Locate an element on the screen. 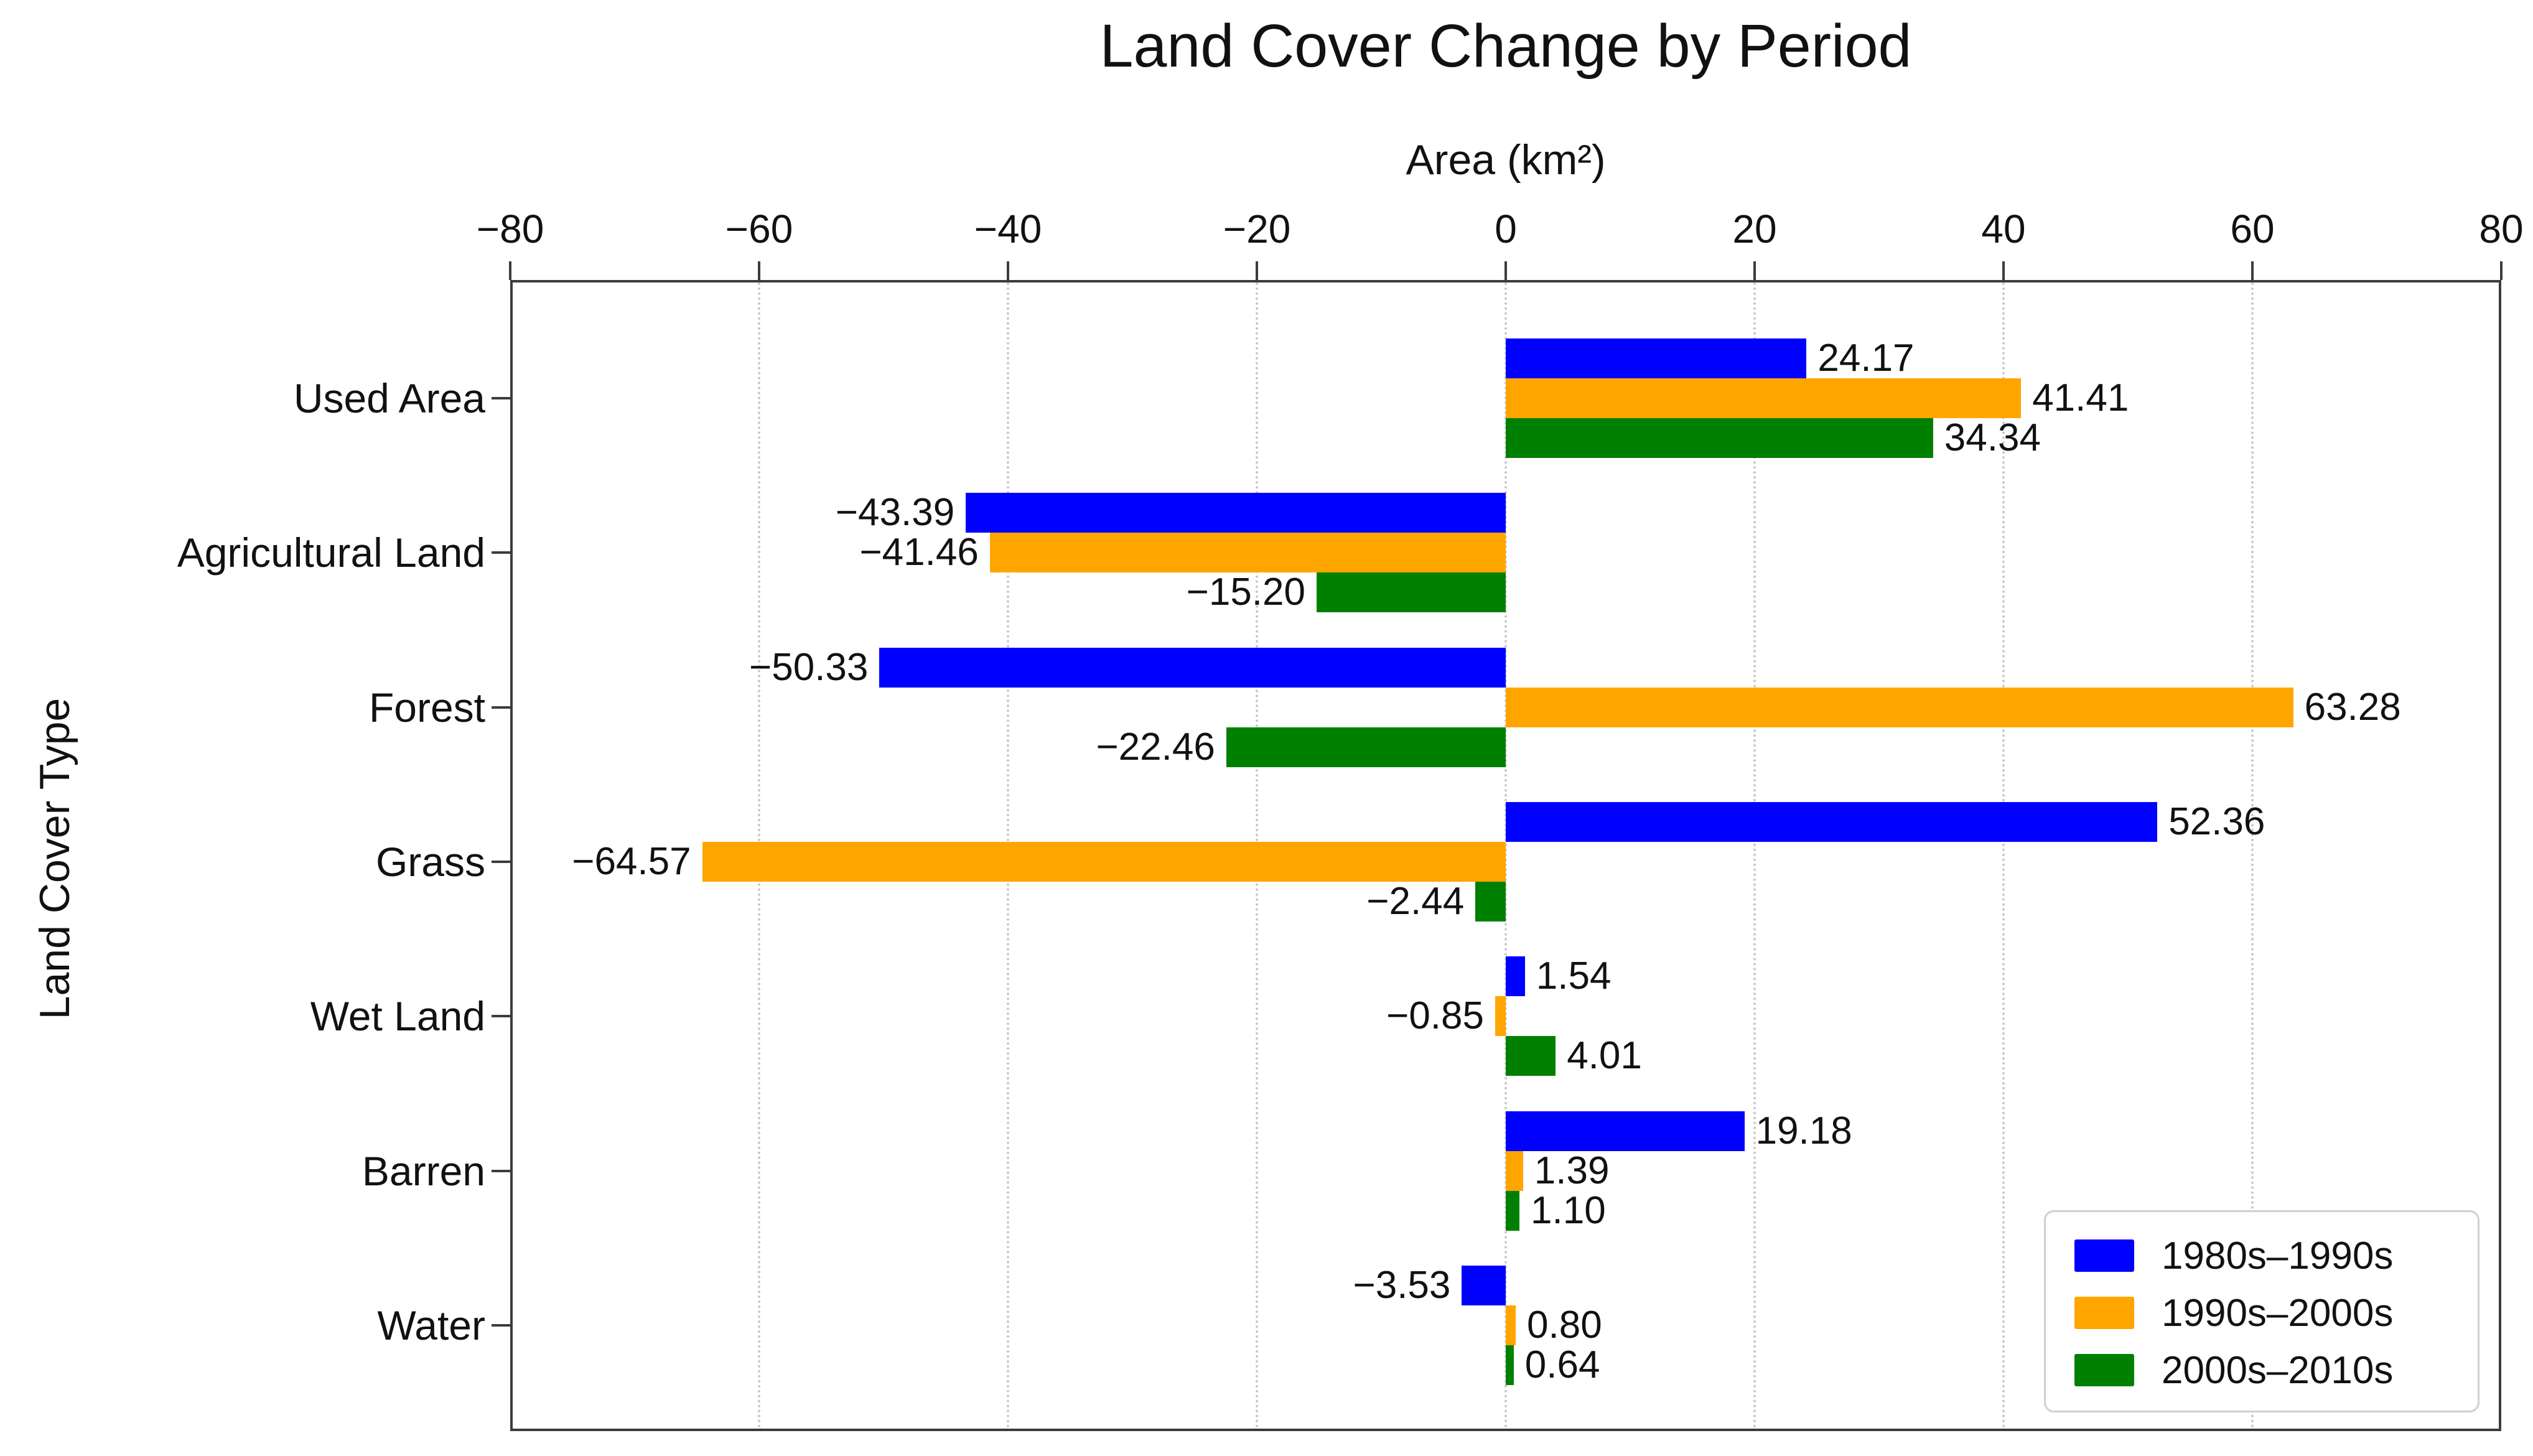 The width and height of the screenshot is (2533, 1456). x-tick-label: 80 is located at coordinates (2501, 229).